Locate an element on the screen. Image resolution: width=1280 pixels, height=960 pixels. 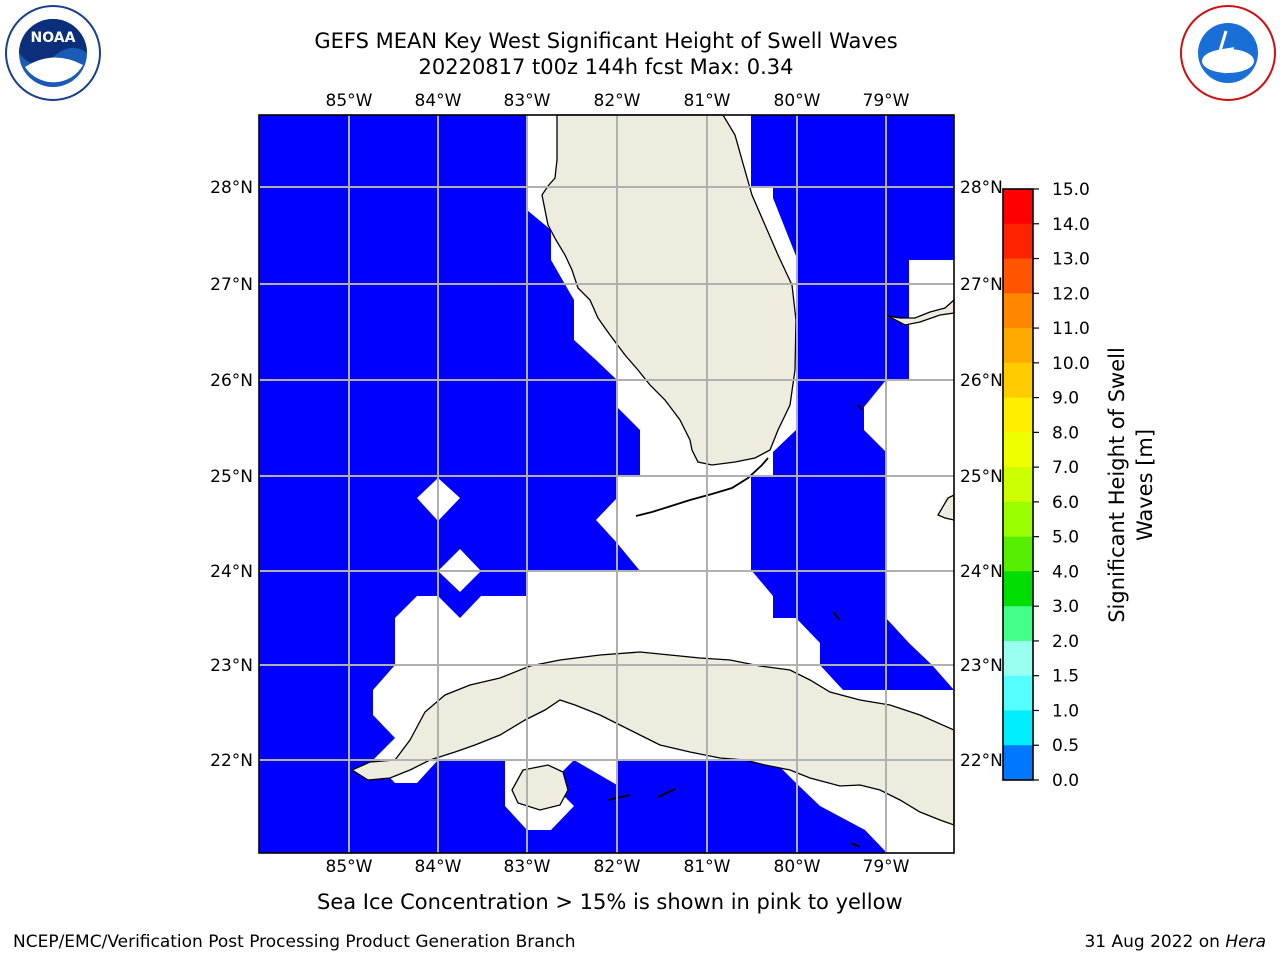
colorbar-tick-label: 10.0 is located at coordinates (1071, 364).